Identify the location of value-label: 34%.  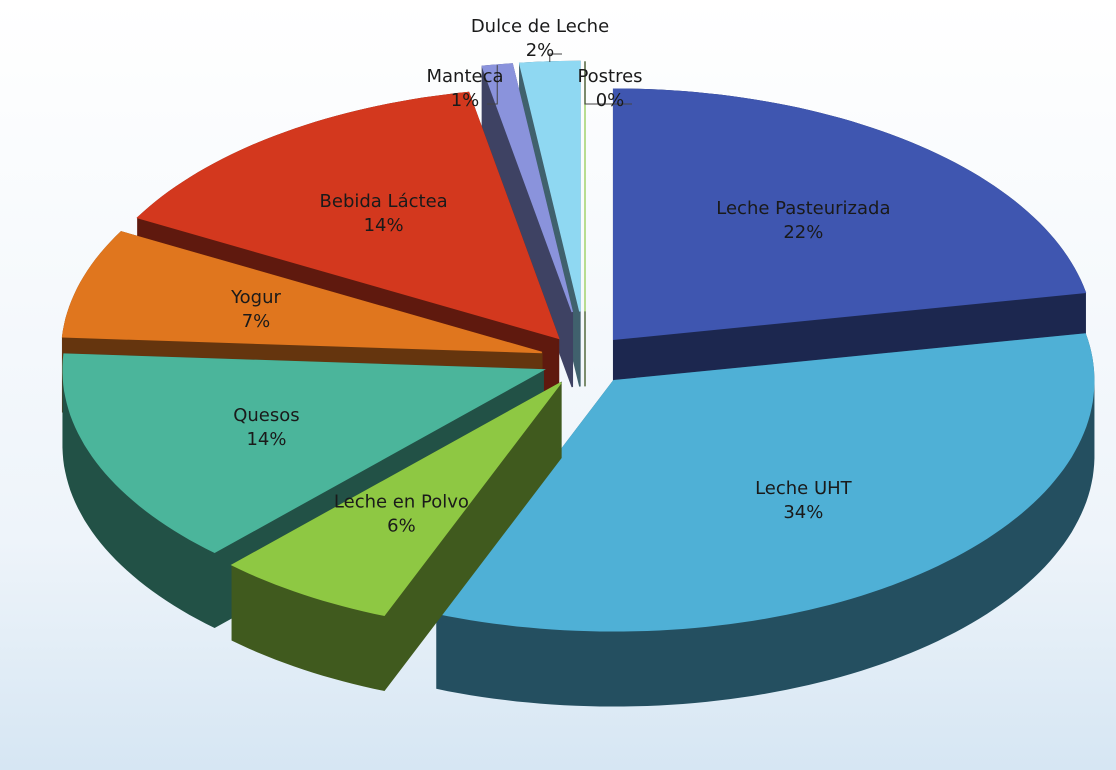
(803, 512).